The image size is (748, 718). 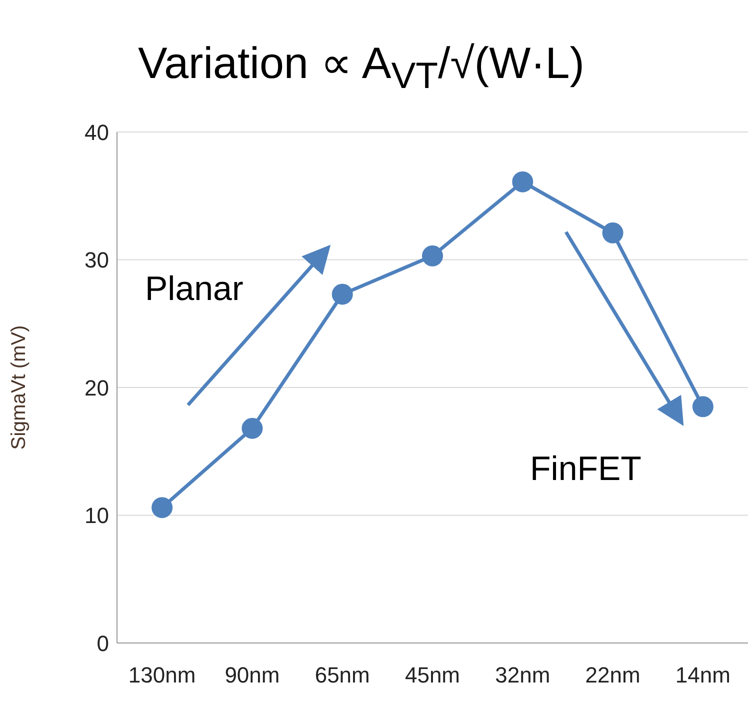 What do you see at coordinates (102, 643) in the screenshot?
I see `y-tick-label: 0` at bounding box center [102, 643].